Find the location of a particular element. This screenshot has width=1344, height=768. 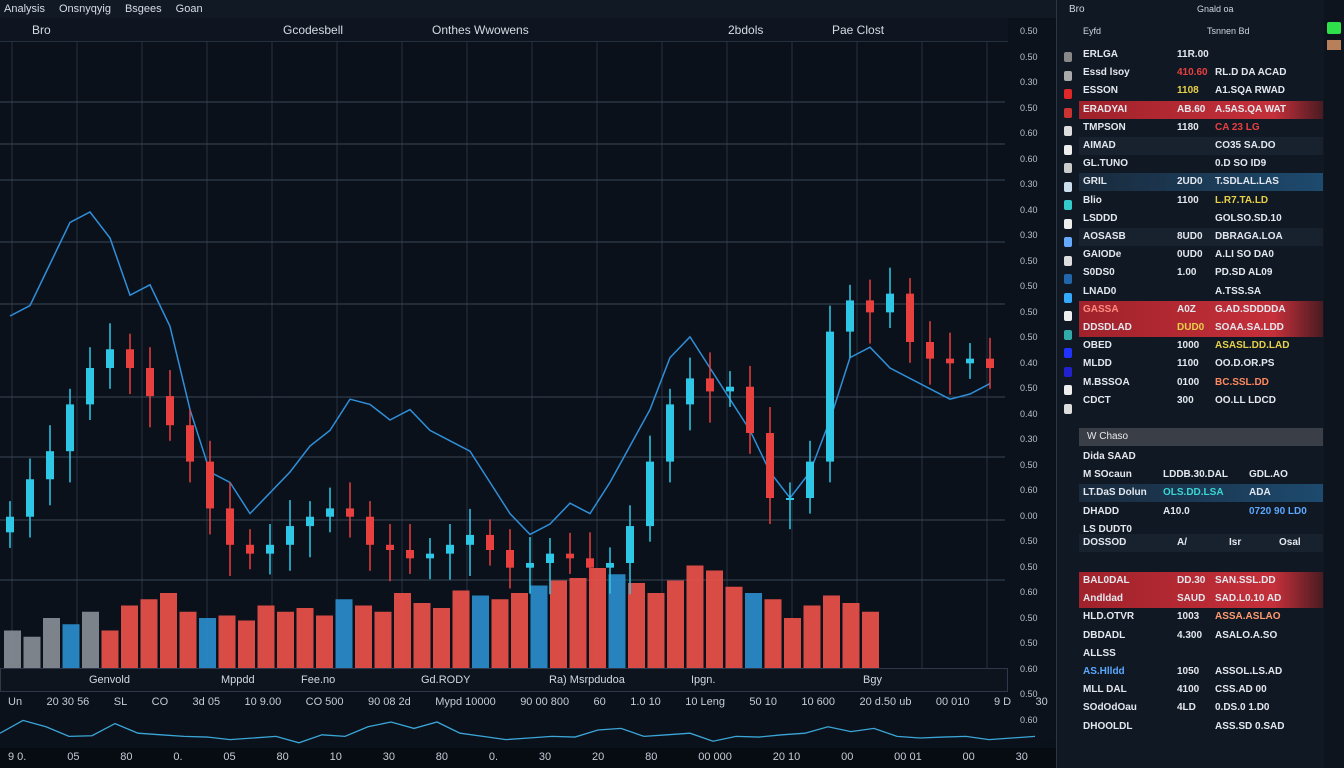

watchlist-row: LSDDD GOLSO.SD.10 is located at coordinates (1201, 219).